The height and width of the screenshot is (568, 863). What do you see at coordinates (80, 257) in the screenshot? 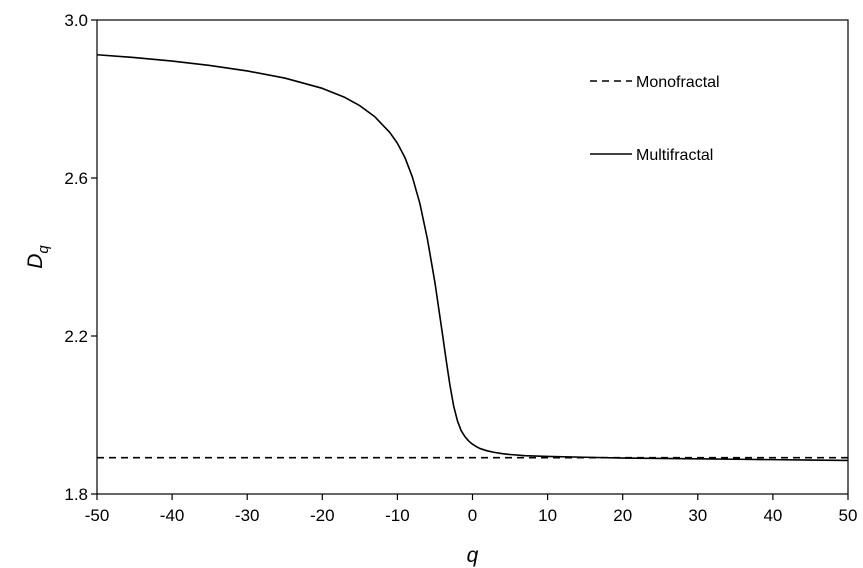
I see `y-axis: 1.8 2.2 2.6 3.0` at bounding box center [80, 257].